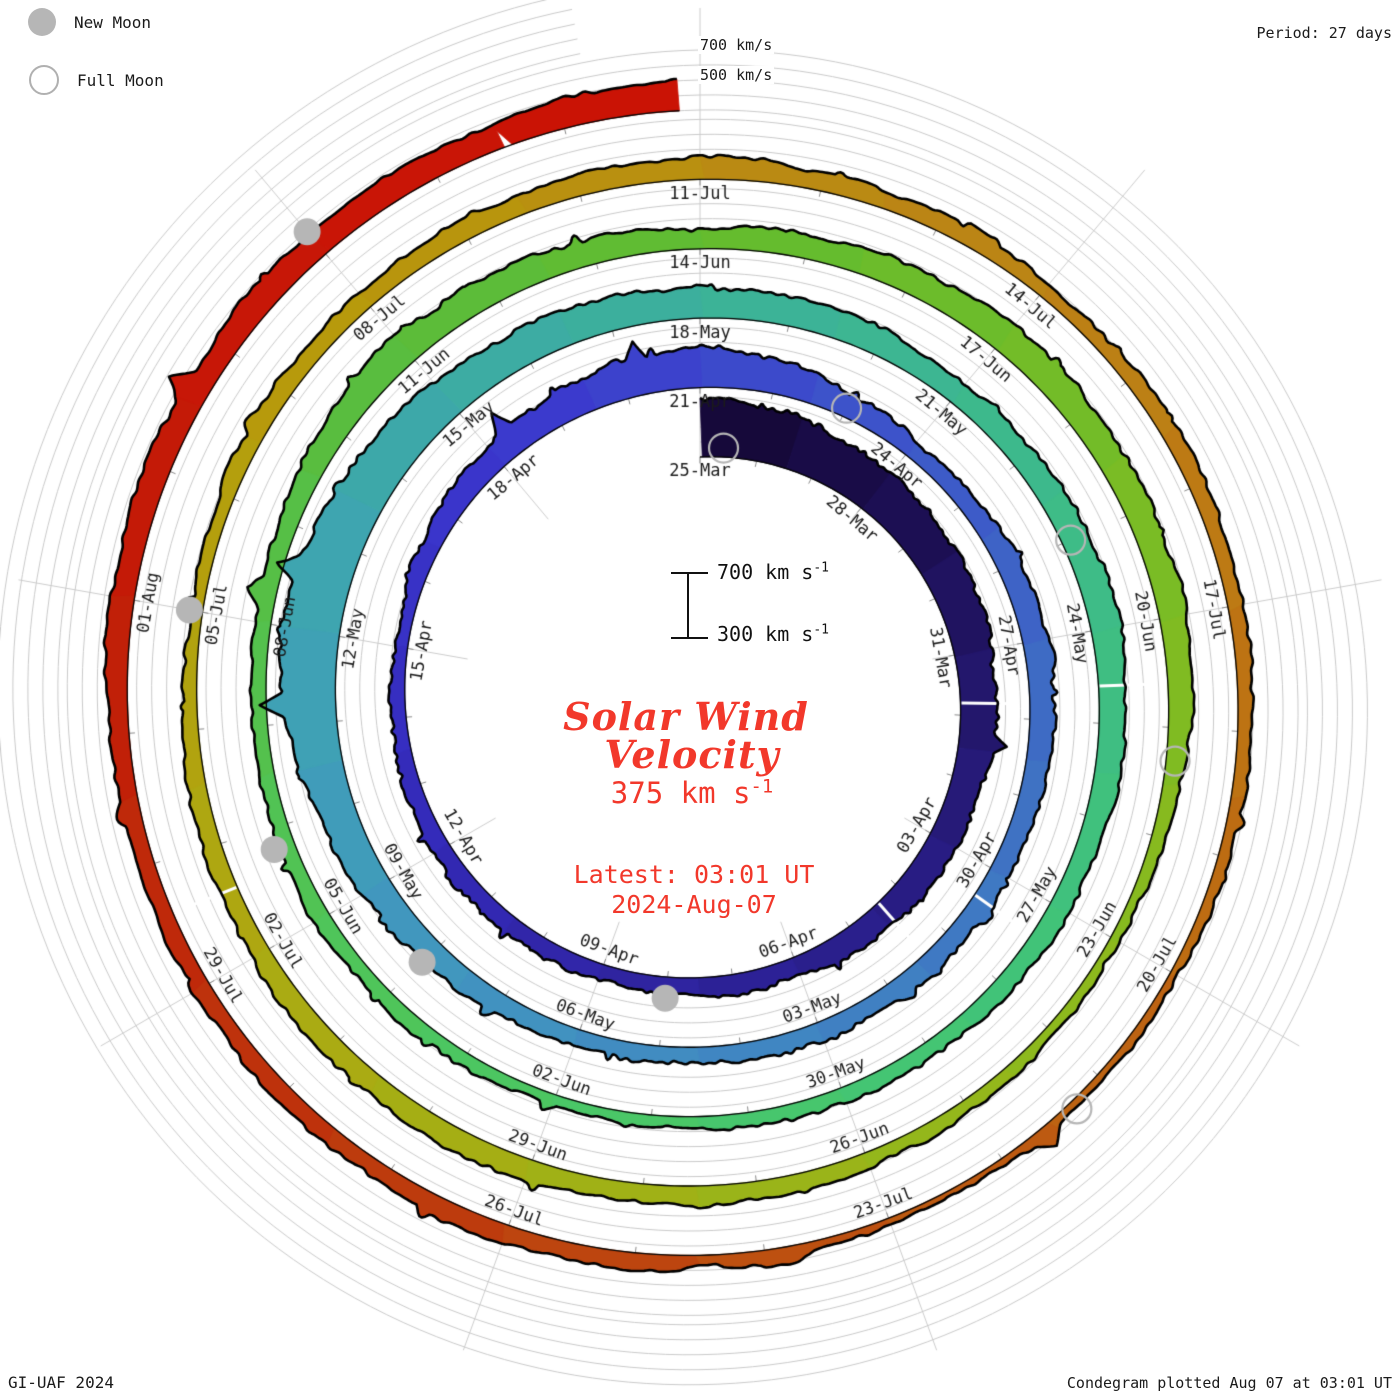 The width and height of the screenshot is (1400, 1400). I want to click on new-moon-icon, so click(42, 22).